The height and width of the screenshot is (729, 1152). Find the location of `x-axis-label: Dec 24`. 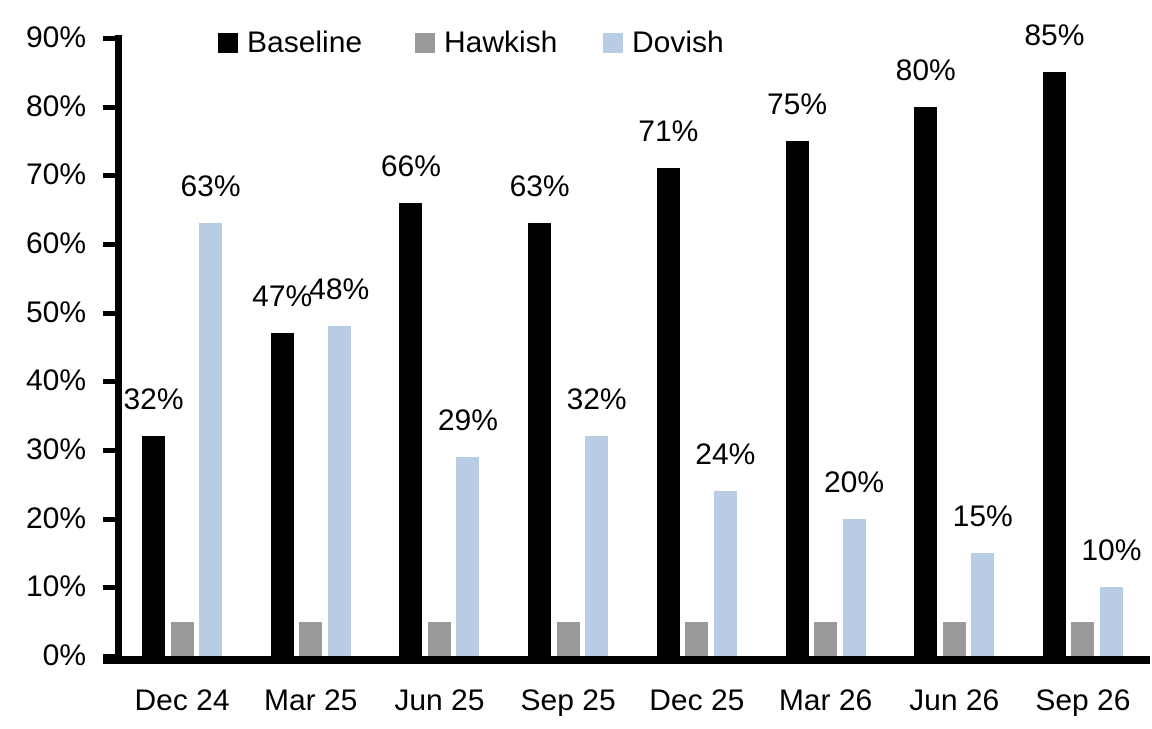

x-axis-label: Dec 24 is located at coordinates (182, 700).